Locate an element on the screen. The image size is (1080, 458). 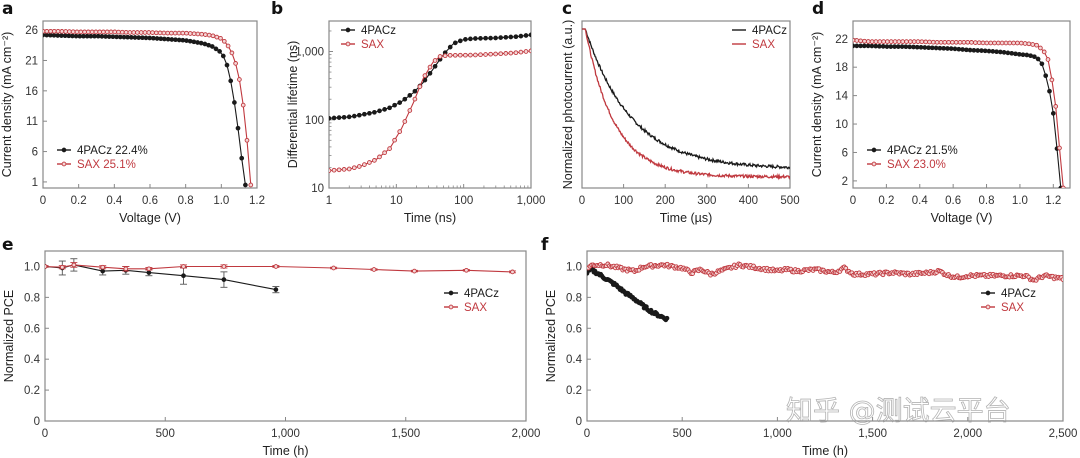
y-tick-label: 1.0 is located at coordinates (574, 267).